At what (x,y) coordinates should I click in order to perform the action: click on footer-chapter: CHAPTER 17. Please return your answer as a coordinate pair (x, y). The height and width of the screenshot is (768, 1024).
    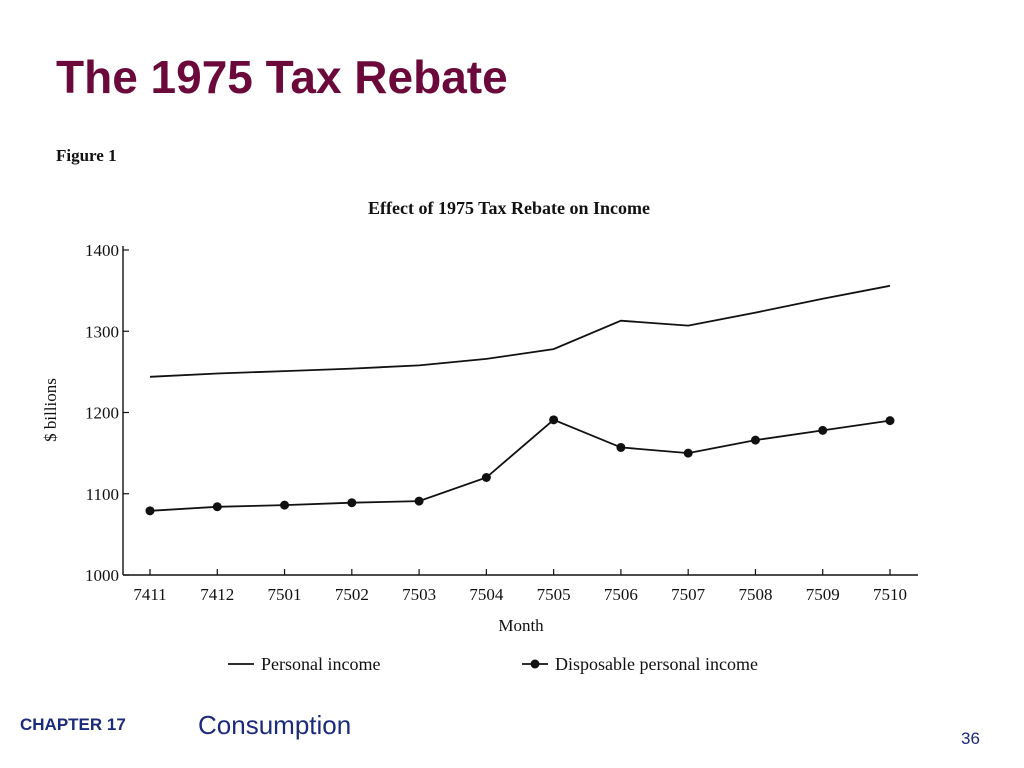
    Looking at the image, I should click on (73, 724).